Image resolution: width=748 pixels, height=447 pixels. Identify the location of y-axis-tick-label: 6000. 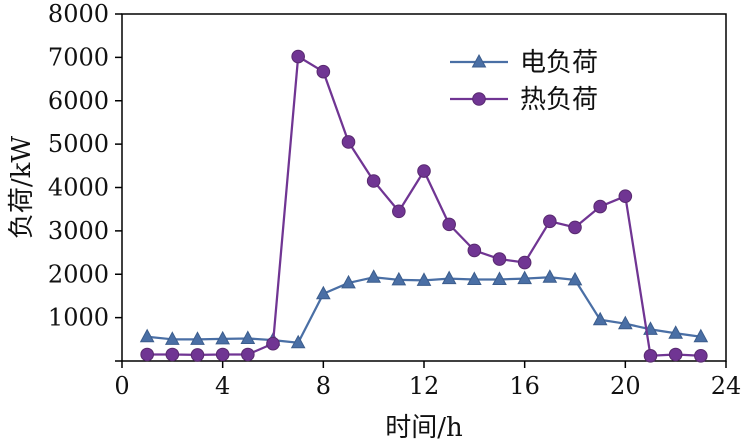
(78, 101).